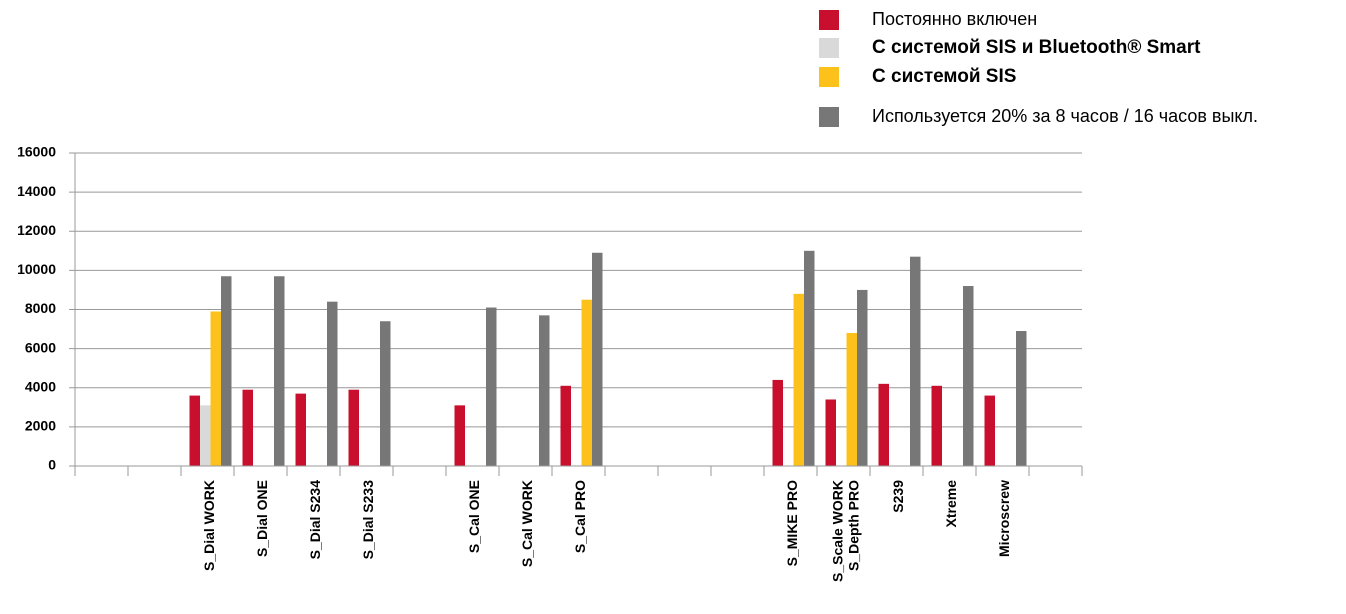 The image size is (1346, 614). What do you see at coordinates (368, 520) in the screenshot?
I see `x-tick-label: S_Dial S233` at bounding box center [368, 520].